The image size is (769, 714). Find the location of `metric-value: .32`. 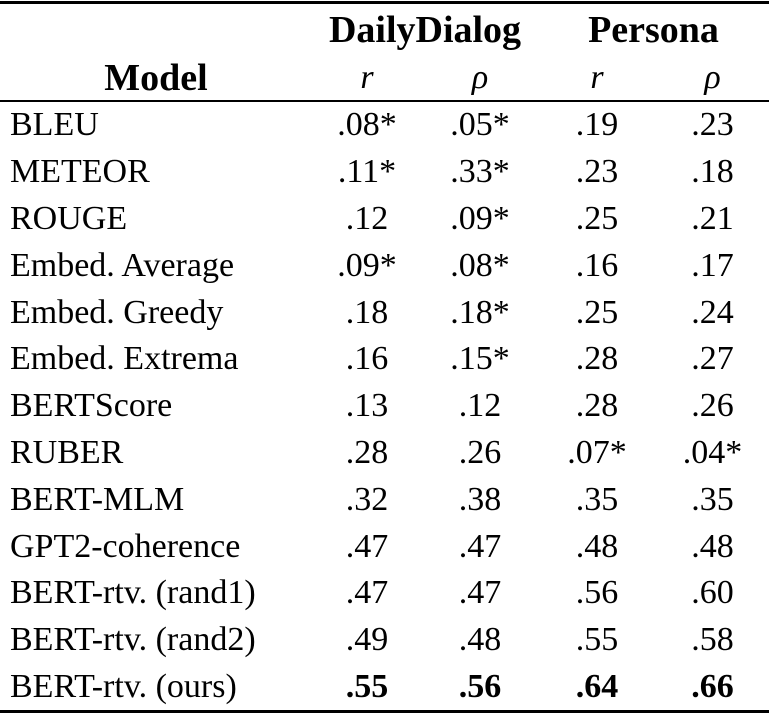

metric-value: .32 is located at coordinates (367, 499).